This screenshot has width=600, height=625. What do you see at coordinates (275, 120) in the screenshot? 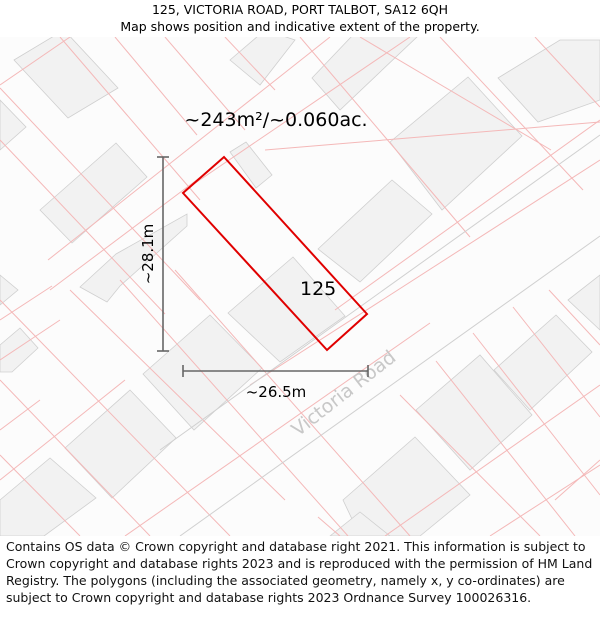
I see `area-label: ~243m²/~0.060ac.` at bounding box center [275, 120].